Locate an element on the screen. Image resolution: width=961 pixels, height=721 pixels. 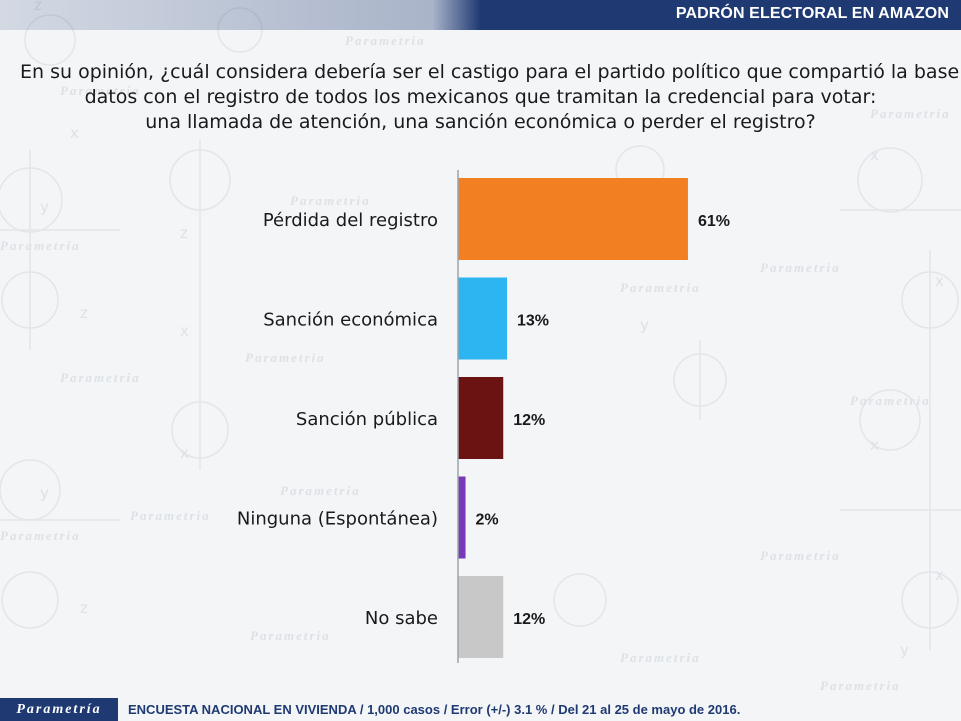
category-label: No sabe is located at coordinates (401, 618).